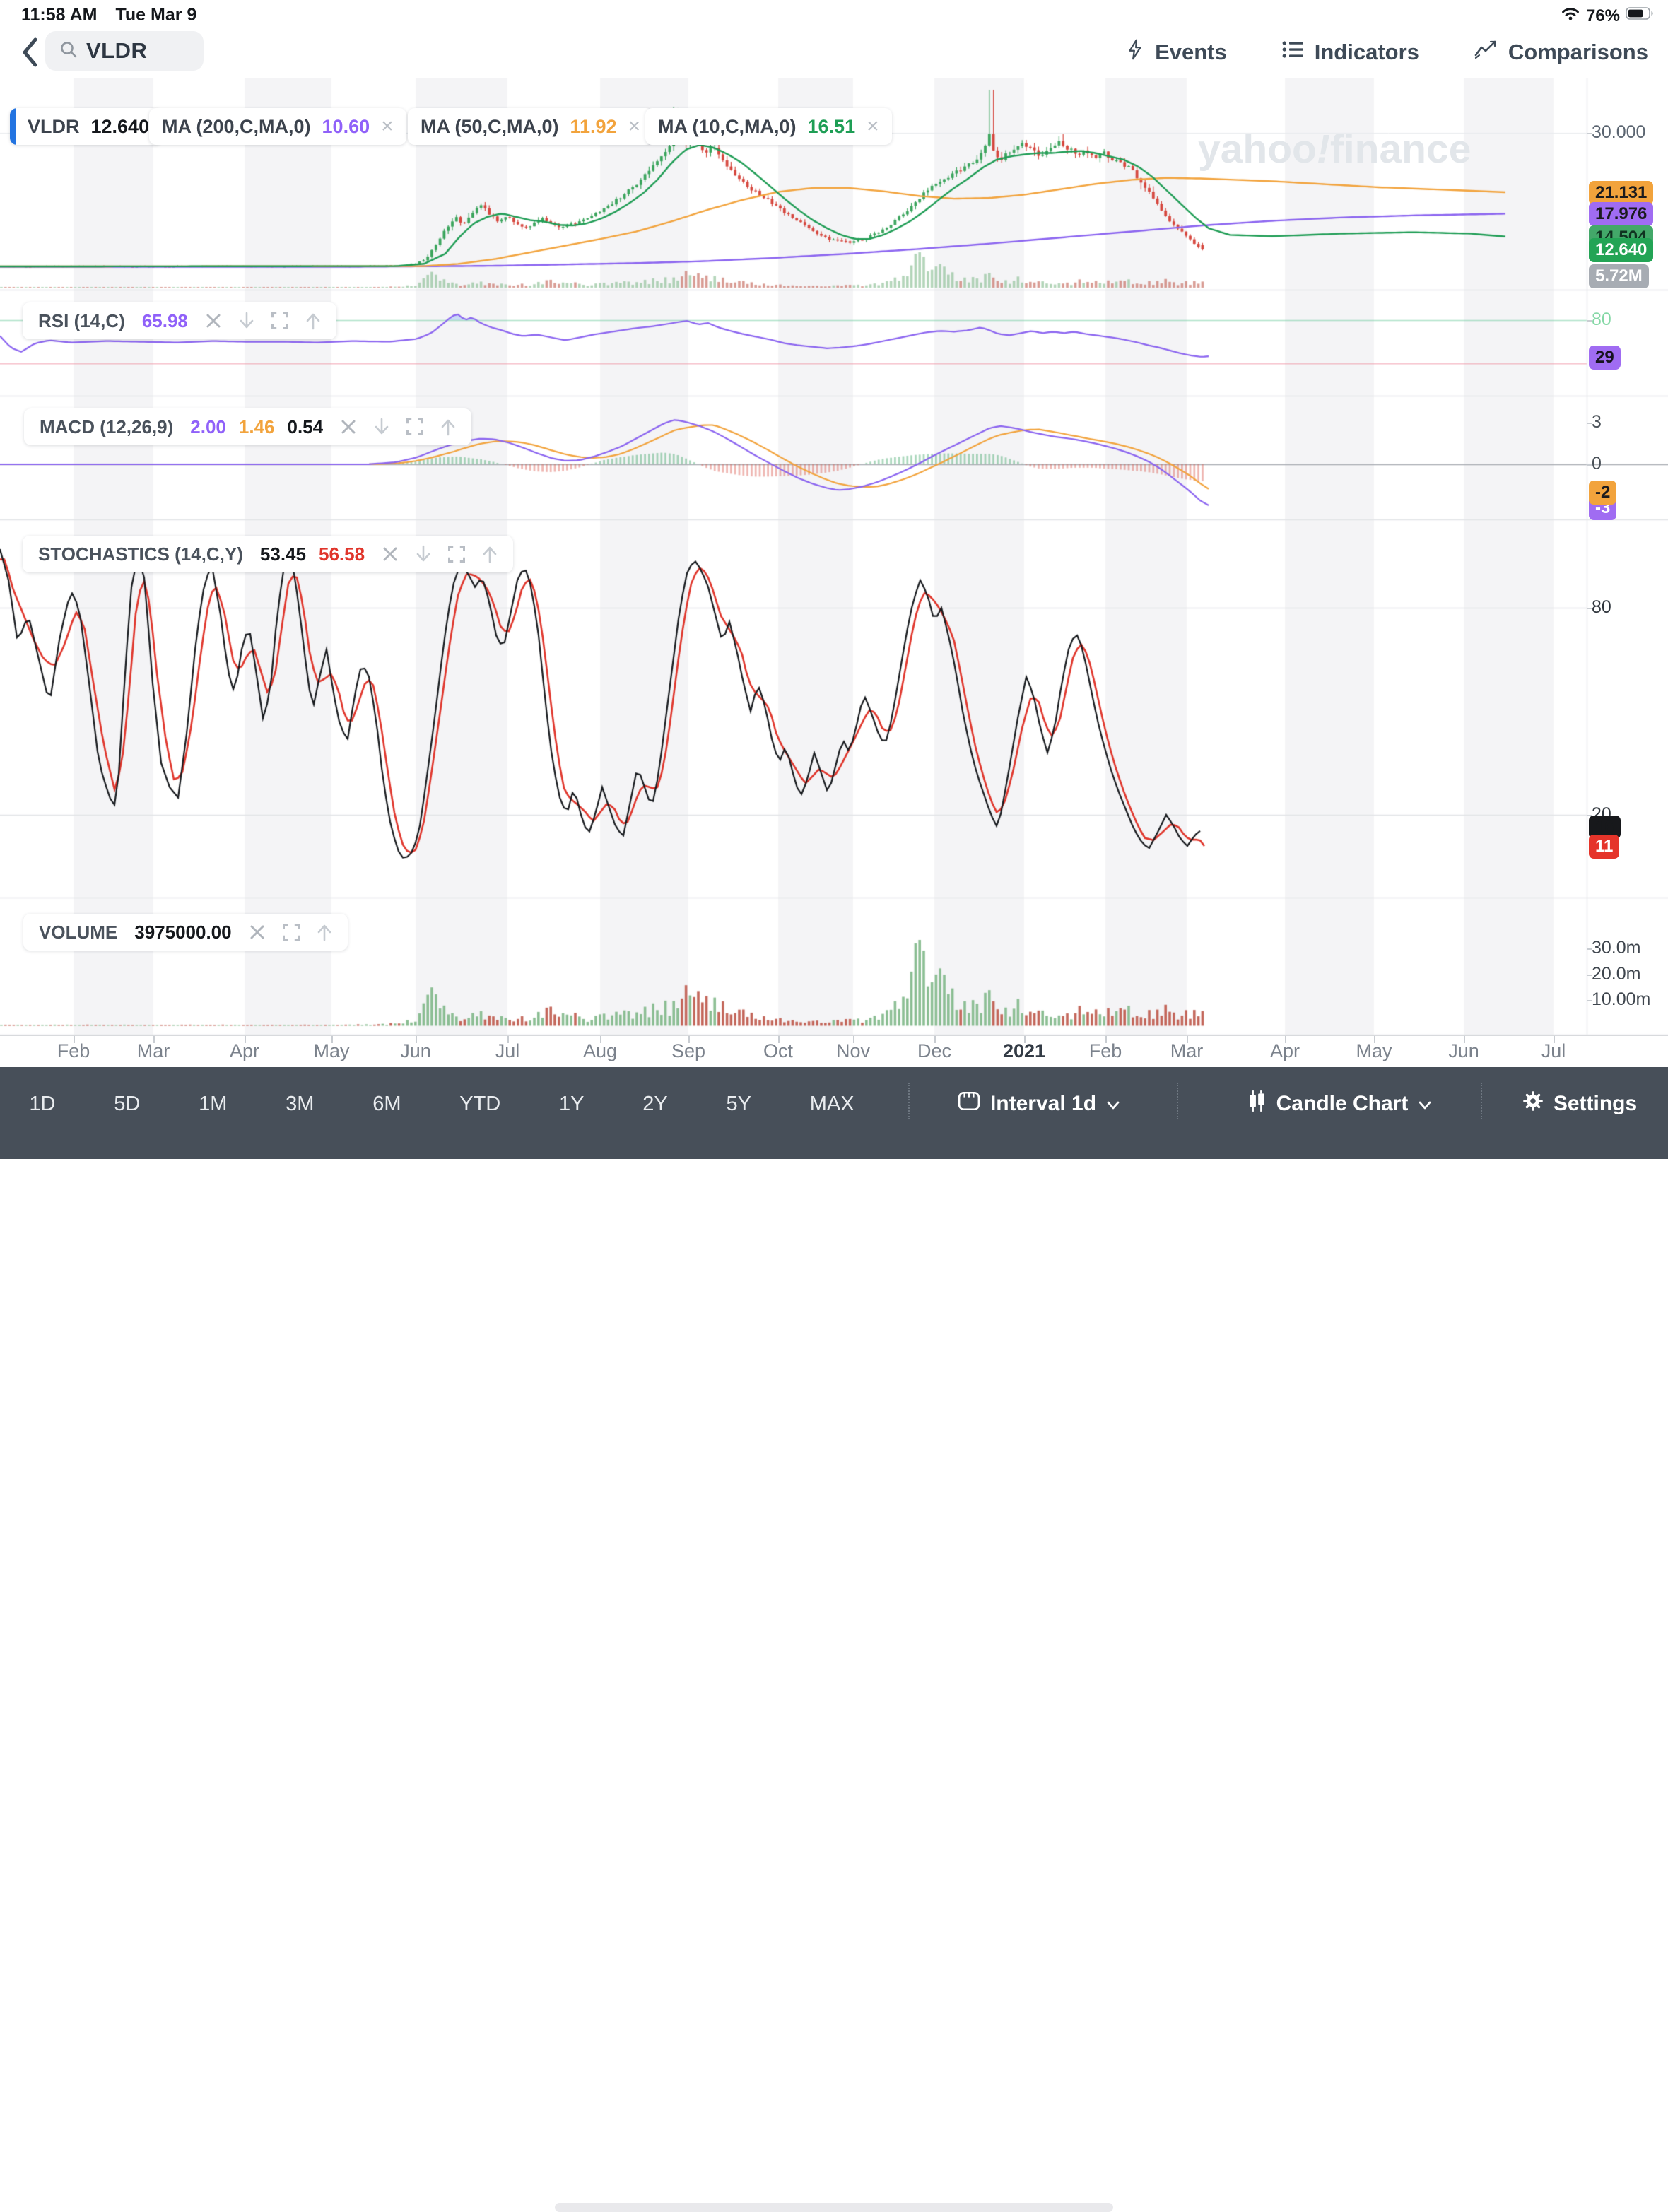 The width and height of the screenshot is (1668, 2212). I want to click on legend-chip-ma10: MA (10,C,MA,0) 16.51 ×, so click(769, 126).